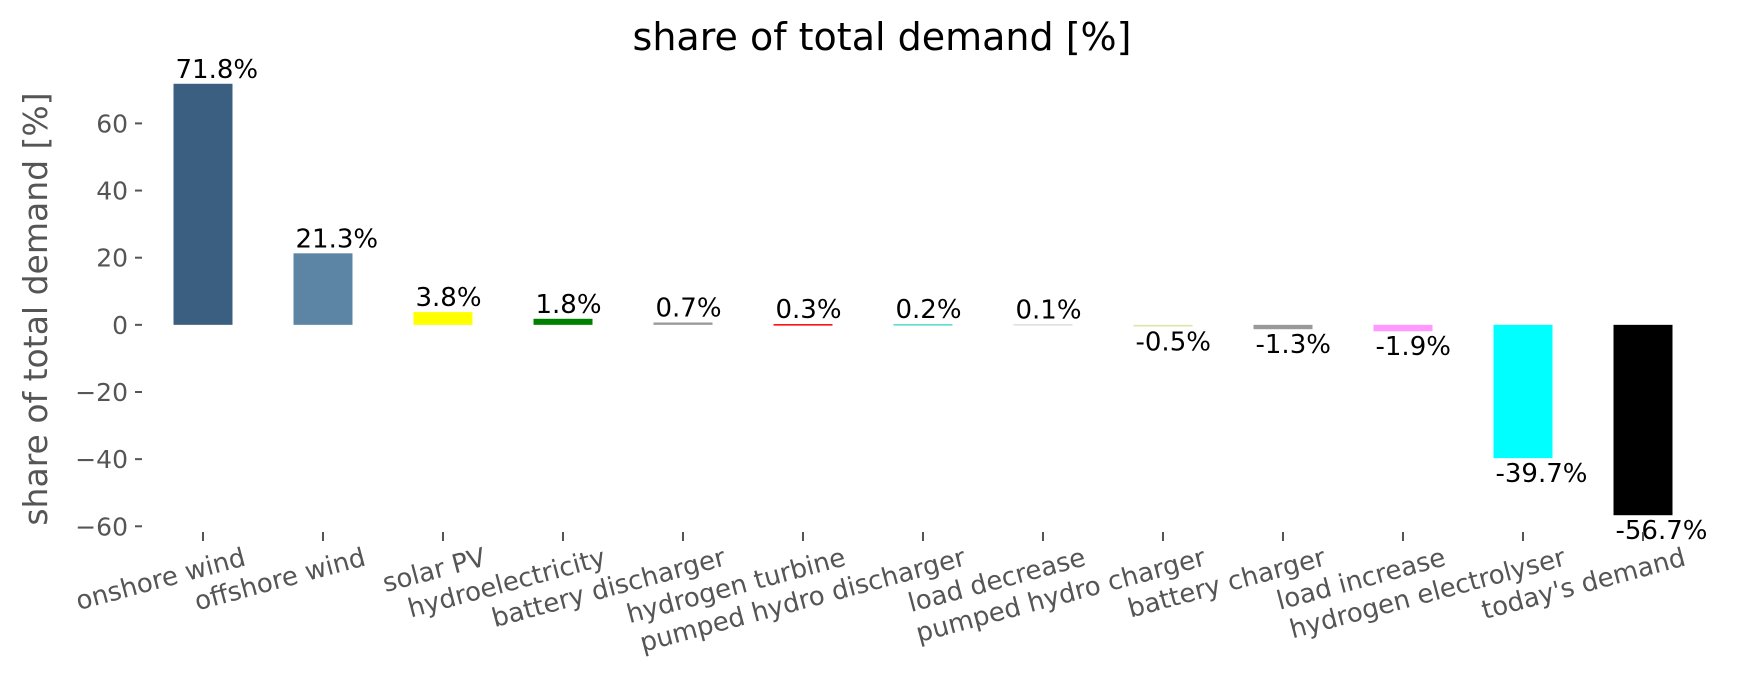  Describe the element at coordinates (1049, 311) in the screenshot. I see `data-label: 0.1%` at that location.